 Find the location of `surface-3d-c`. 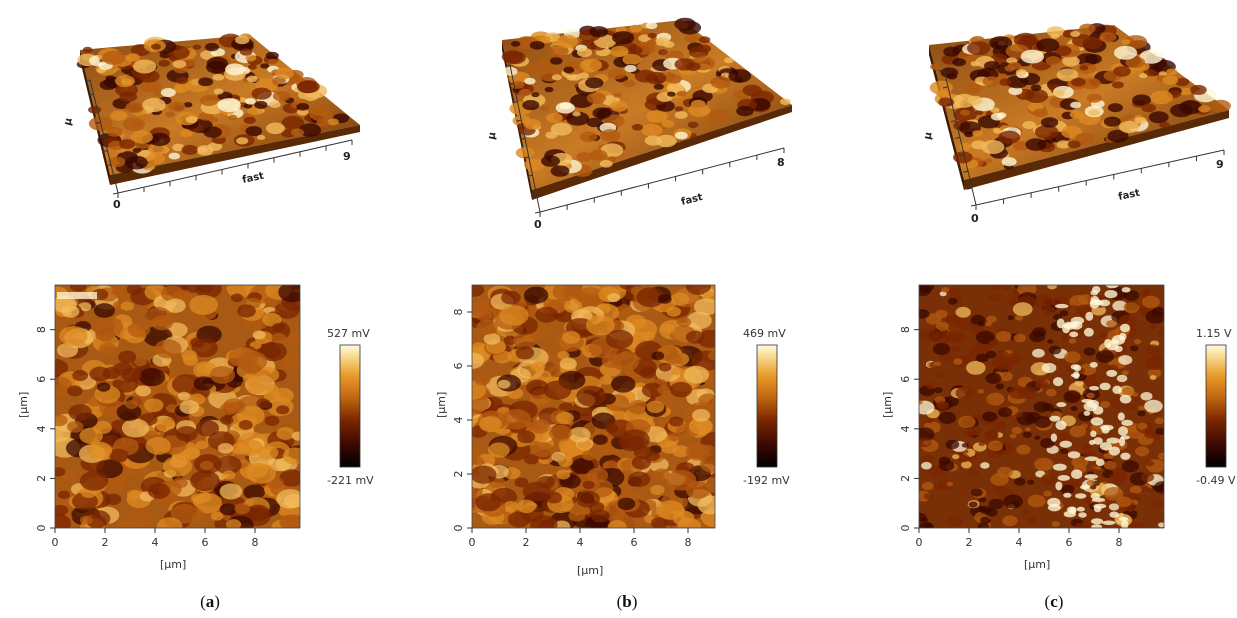

surface-3d-c is located at coordinates (1080, 106).